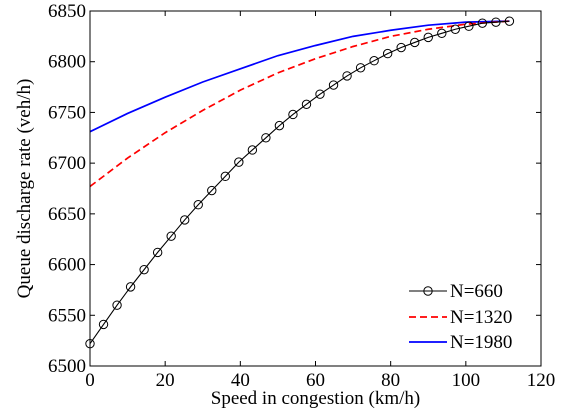 This screenshot has width=565, height=417. What do you see at coordinates (90, 380) in the screenshot?
I see `x-tick-label: 0` at bounding box center [90, 380].